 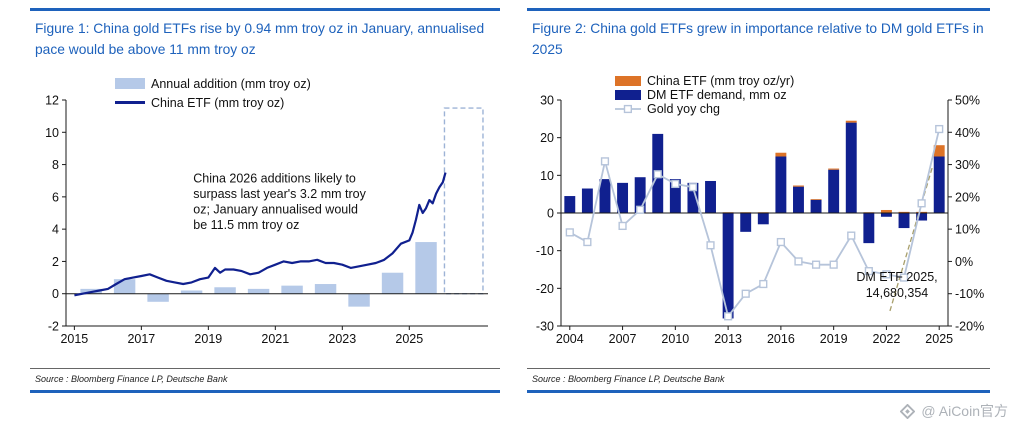 What do you see at coordinates (623, 339) in the screenshot?
I see `svg-text: 2007` at bounding box center [623, 339].